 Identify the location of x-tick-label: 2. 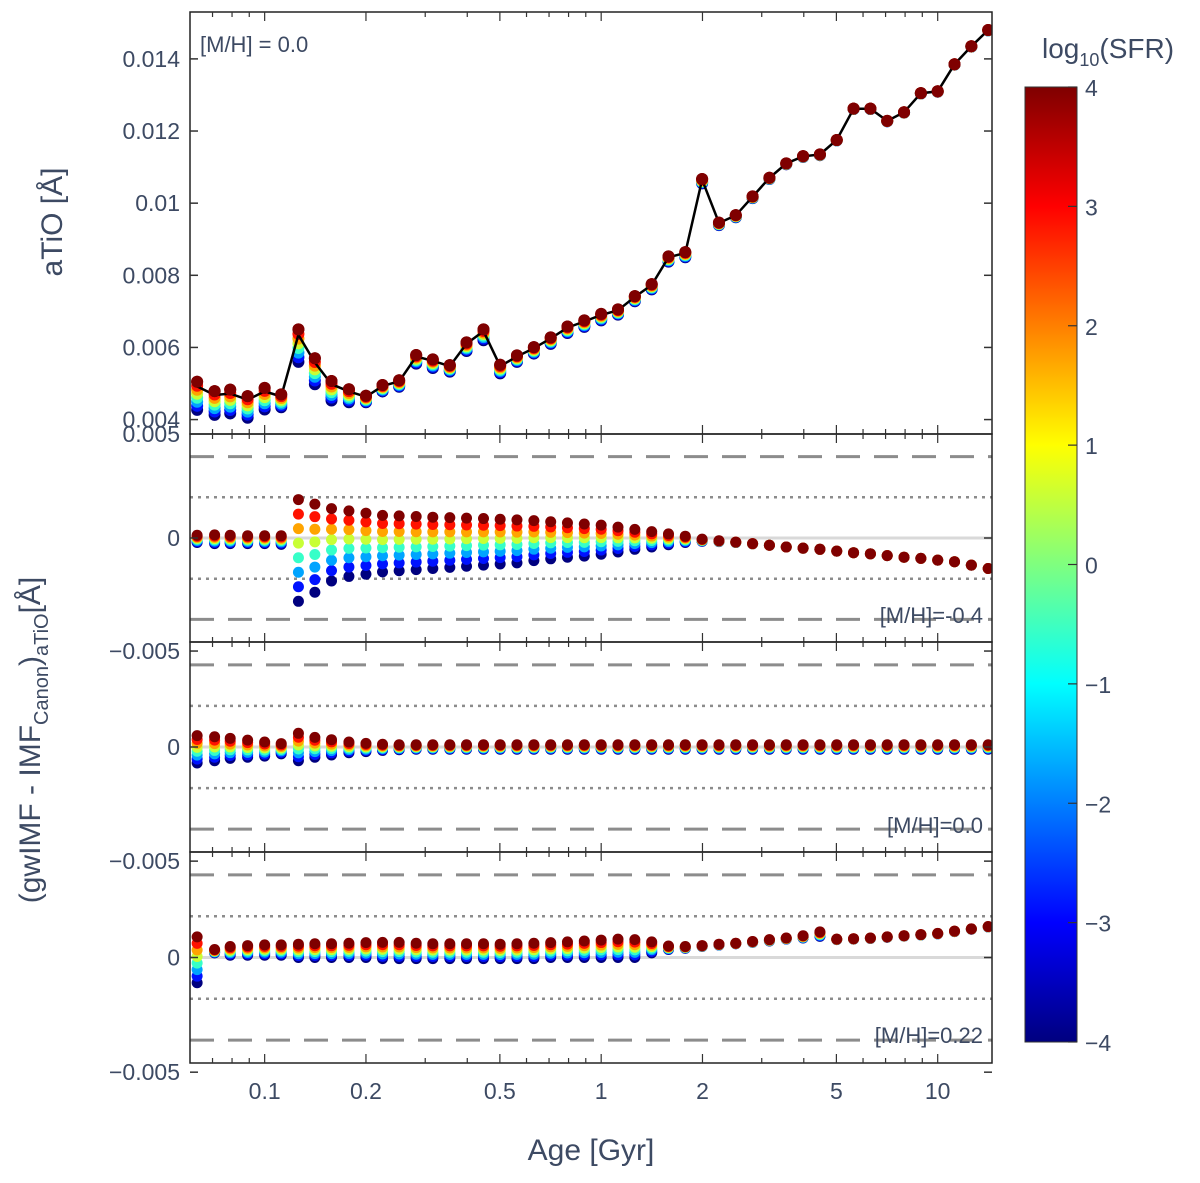
(702, 1091).